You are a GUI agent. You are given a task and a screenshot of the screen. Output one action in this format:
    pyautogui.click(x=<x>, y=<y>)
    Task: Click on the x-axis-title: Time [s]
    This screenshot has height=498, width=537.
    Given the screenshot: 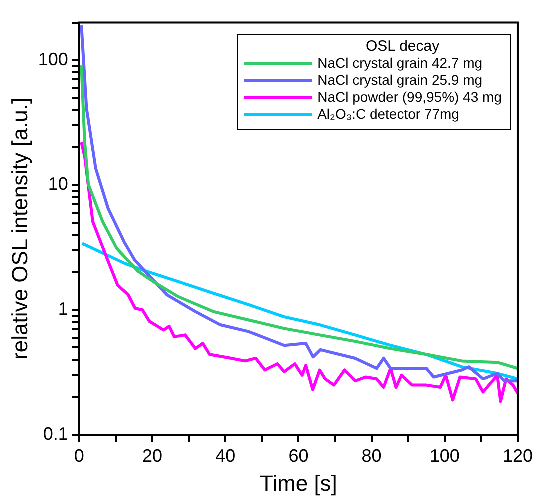 What is the action you would take?
    pyautogui.click(x=299, y=483)
    